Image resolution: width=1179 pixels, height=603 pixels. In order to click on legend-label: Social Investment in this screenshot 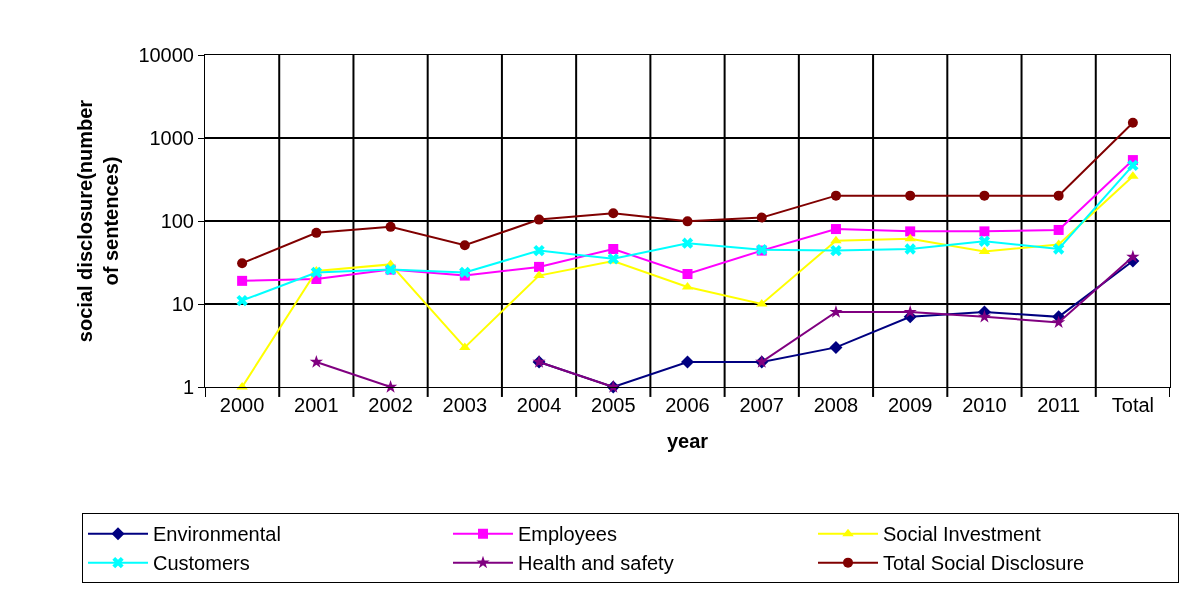, I will do `click(962, 534)`.